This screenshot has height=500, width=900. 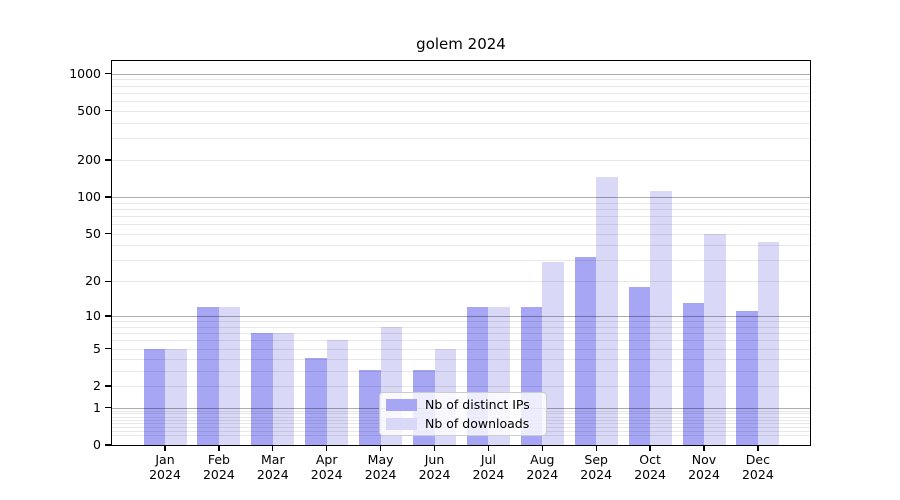 What do you see at coordinates (273, 459) in the screenshot?
I see `x-tick-month: Mar` at bounding box center [273, 459].